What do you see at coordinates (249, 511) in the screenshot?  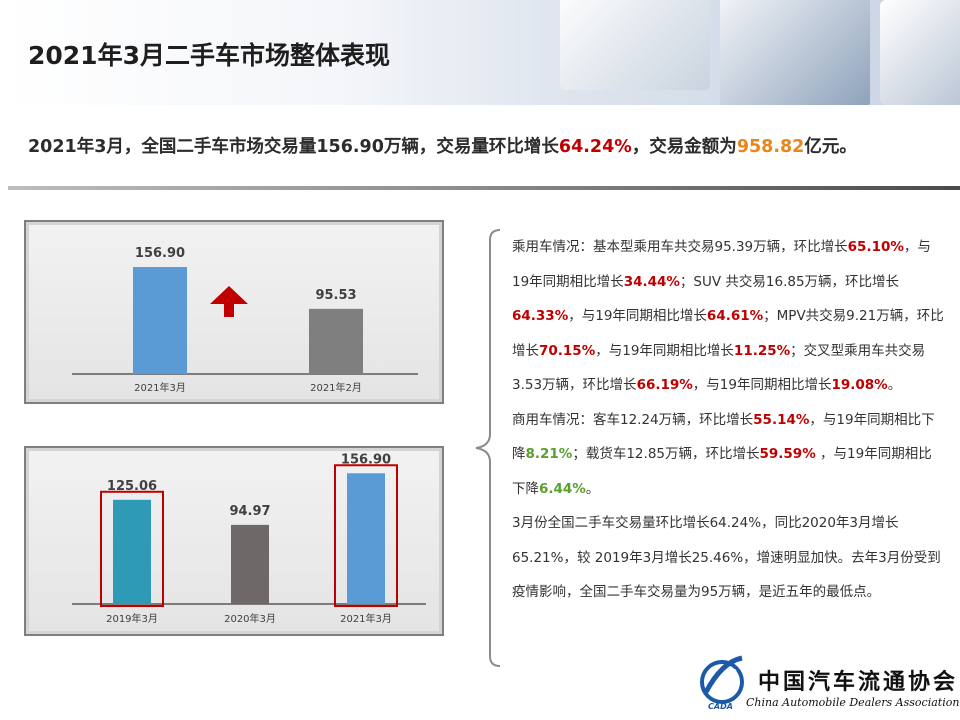 I see `data-label: 94.97` at bounding box center [249, 511].